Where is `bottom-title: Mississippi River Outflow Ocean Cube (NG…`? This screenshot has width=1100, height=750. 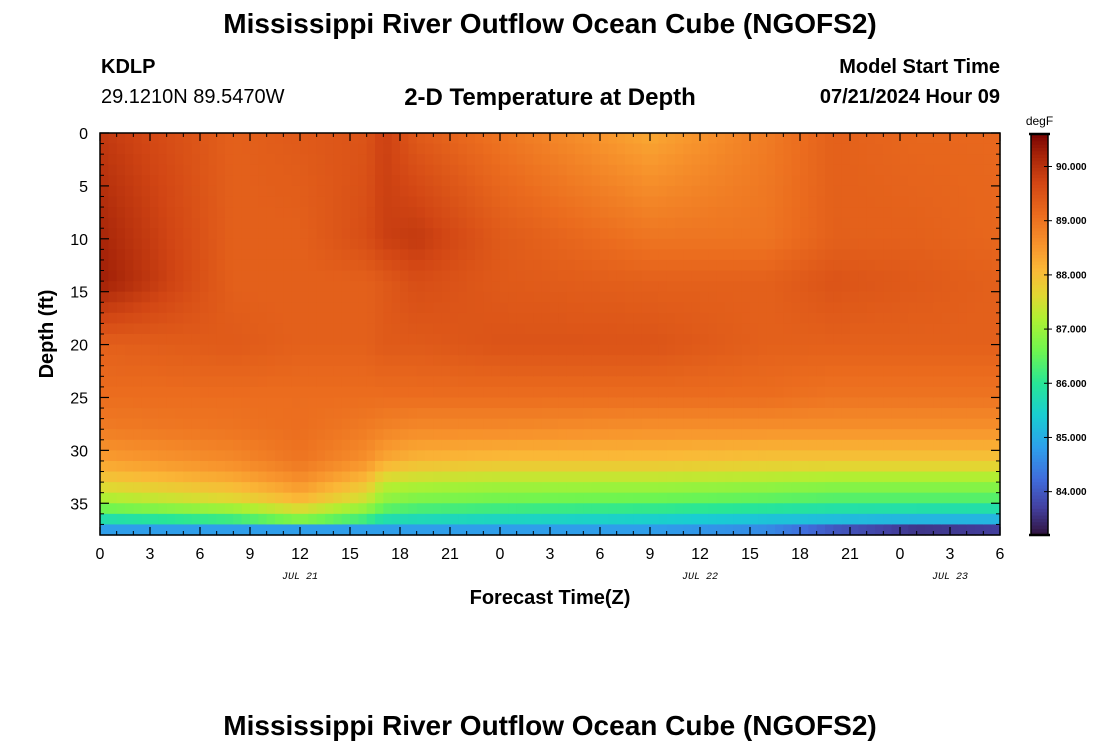
bottom-title: Mississippi River Outflow Ocean Cube (NG… is located at coordinates (550, 725).